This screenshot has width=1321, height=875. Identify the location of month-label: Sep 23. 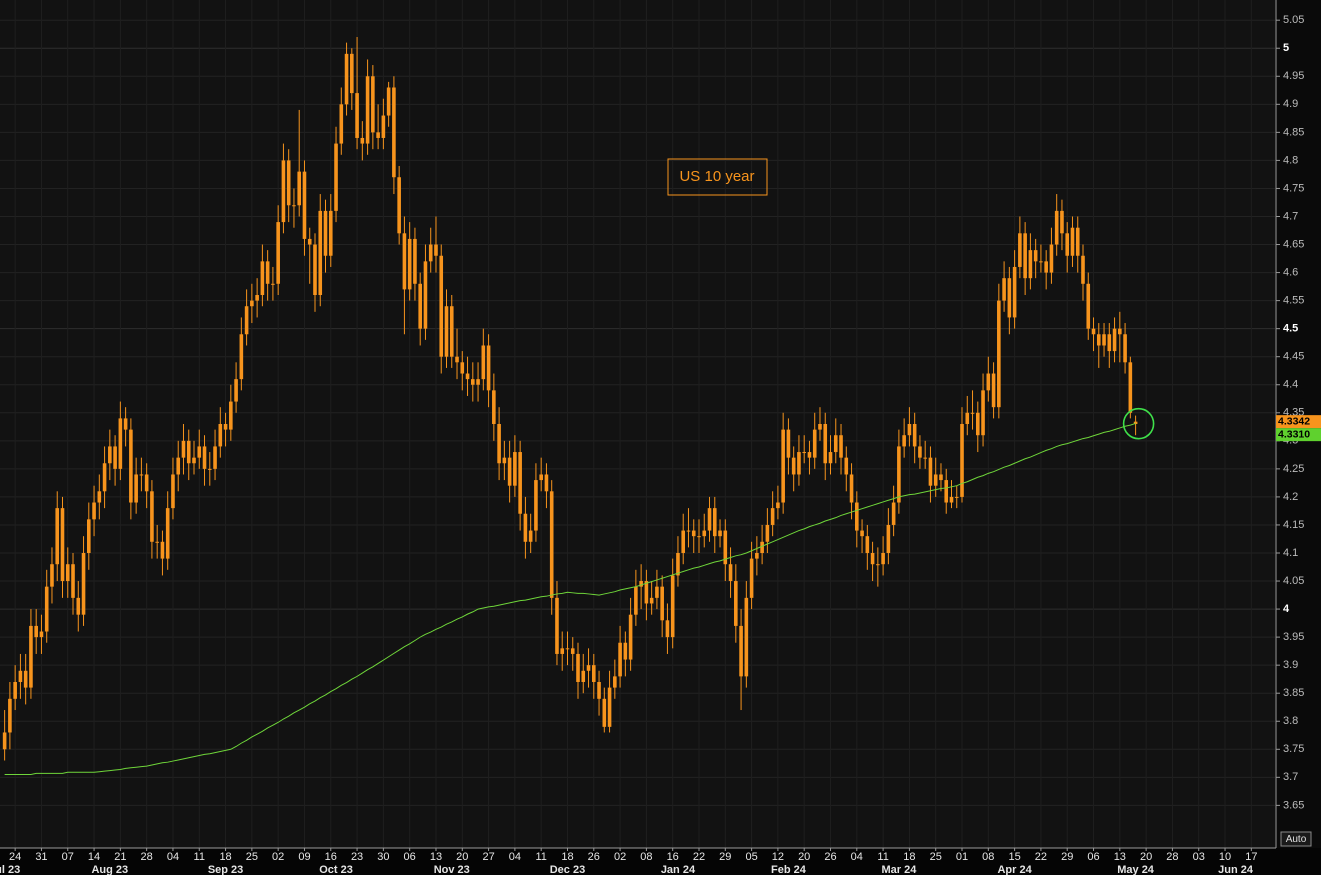
(225, 869).